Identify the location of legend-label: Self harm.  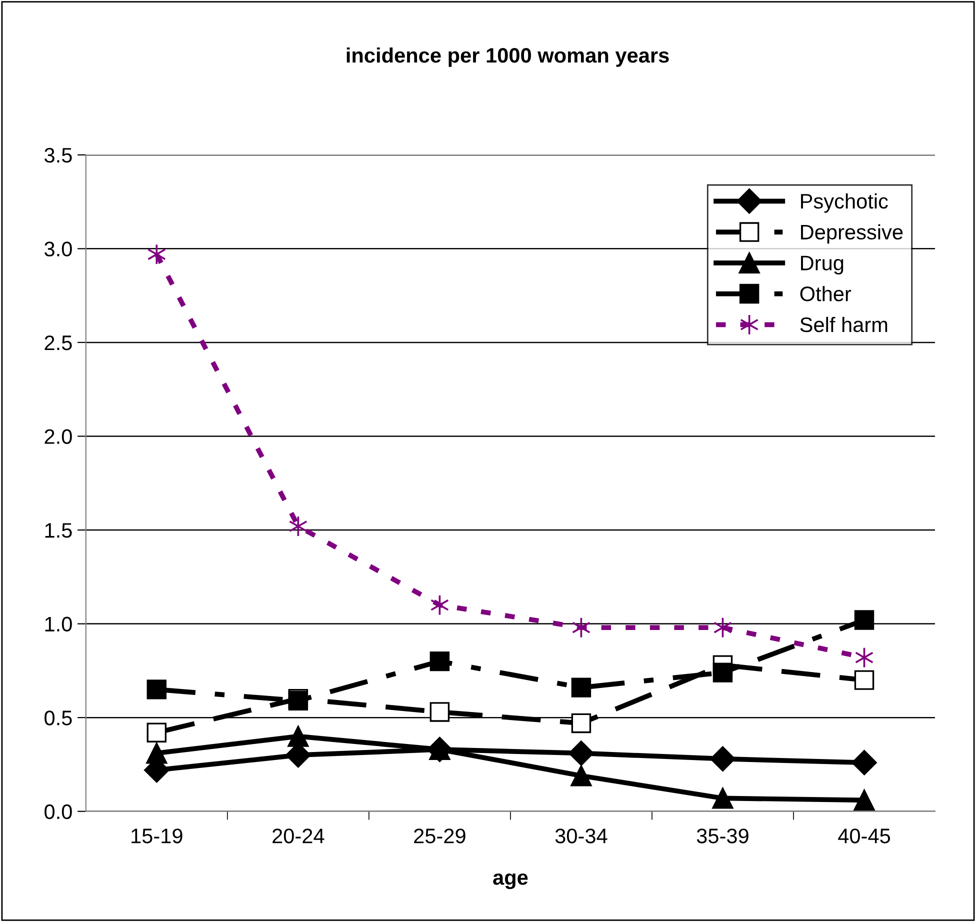
(844, 324).